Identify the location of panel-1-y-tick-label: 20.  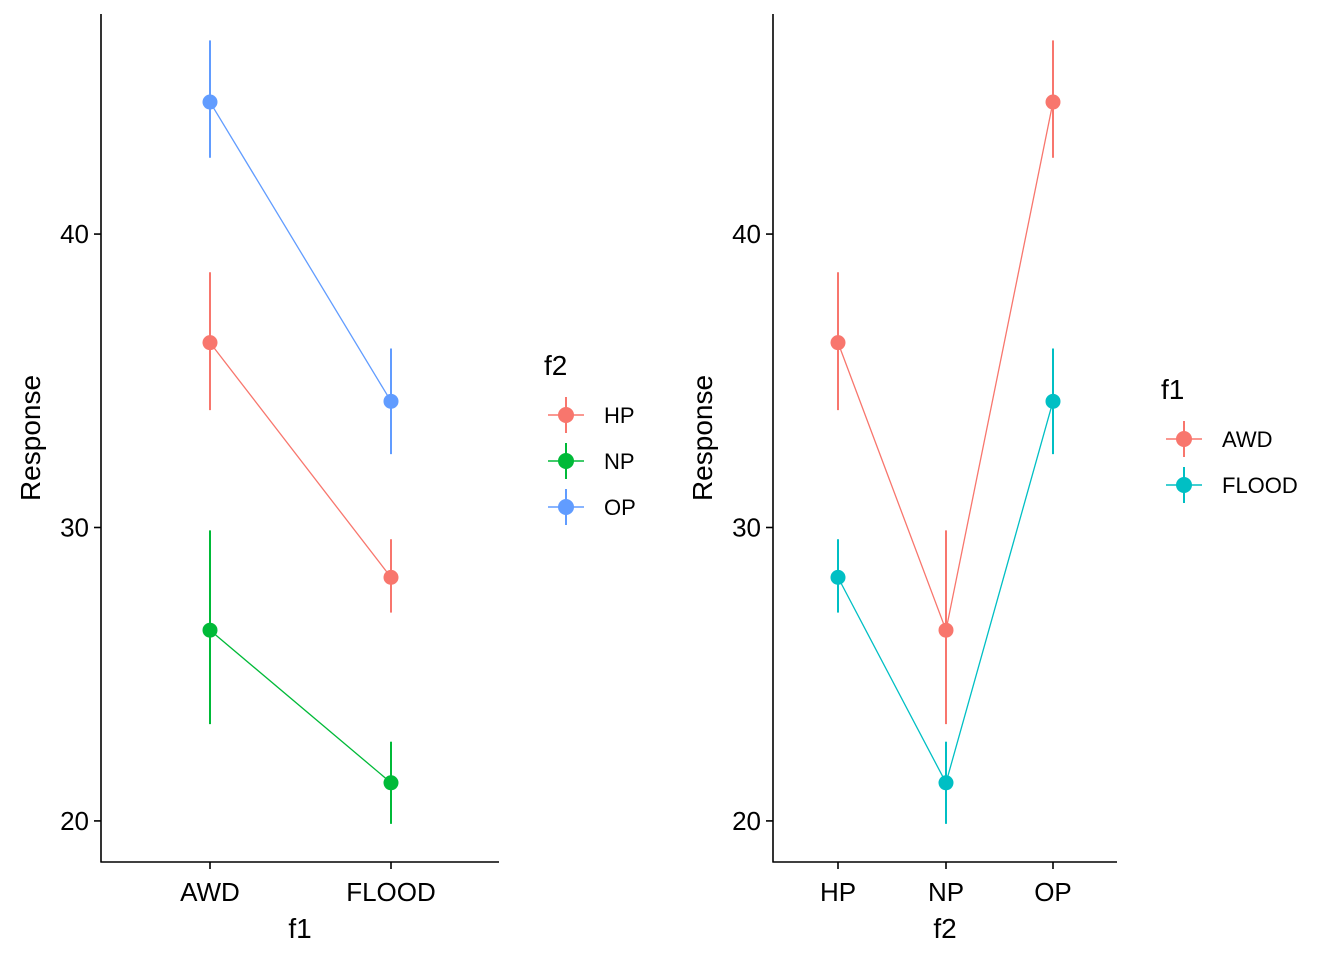
(74, 821).